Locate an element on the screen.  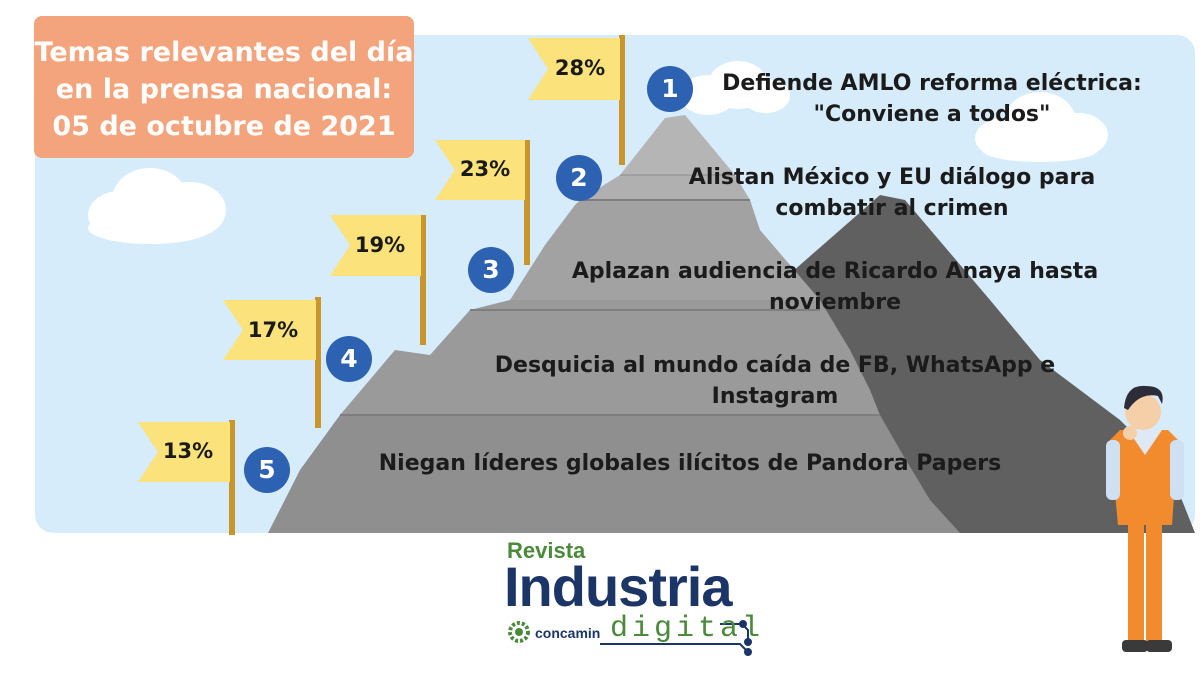
title-line-2: en la prensa nacional: is located at coordinates (224, 89).